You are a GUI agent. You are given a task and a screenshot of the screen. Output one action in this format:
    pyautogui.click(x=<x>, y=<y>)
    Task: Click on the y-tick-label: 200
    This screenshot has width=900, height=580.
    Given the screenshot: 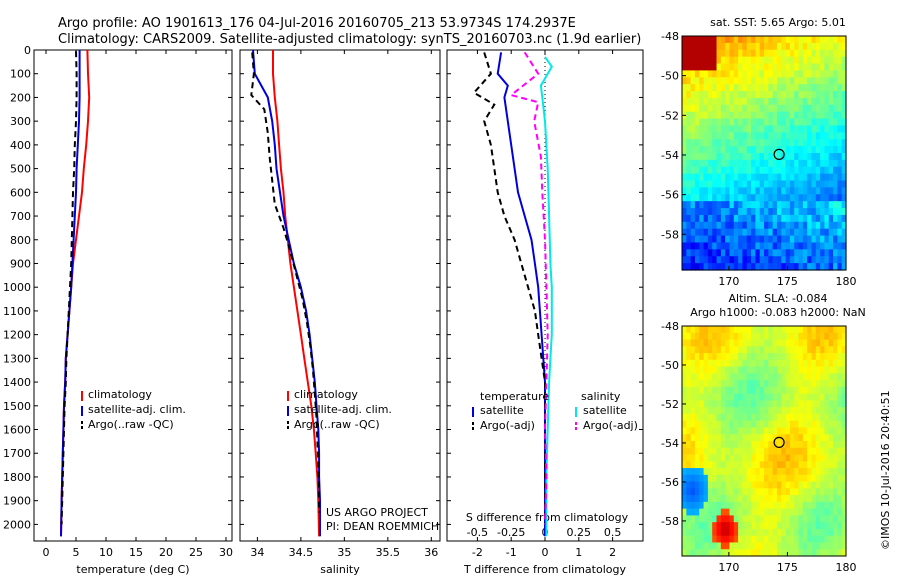 What is the action you would take?
    pyautogui.click(x=20, y=97)
    